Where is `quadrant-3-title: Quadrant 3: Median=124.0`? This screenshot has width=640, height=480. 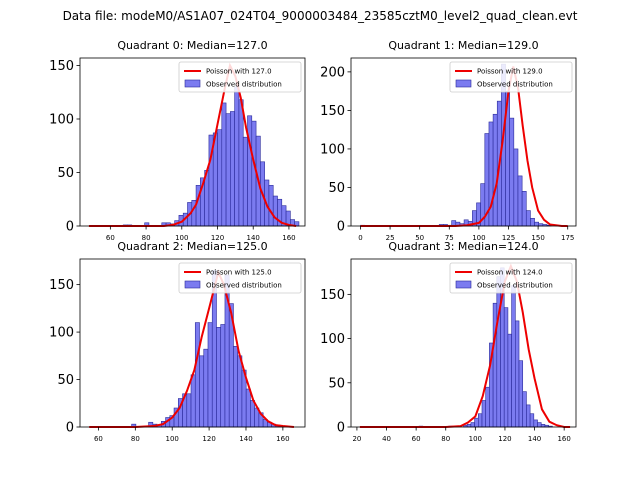
quadrant-3-title: Quadrant 3: Median=124.0 is located at coordinates (463, 246).